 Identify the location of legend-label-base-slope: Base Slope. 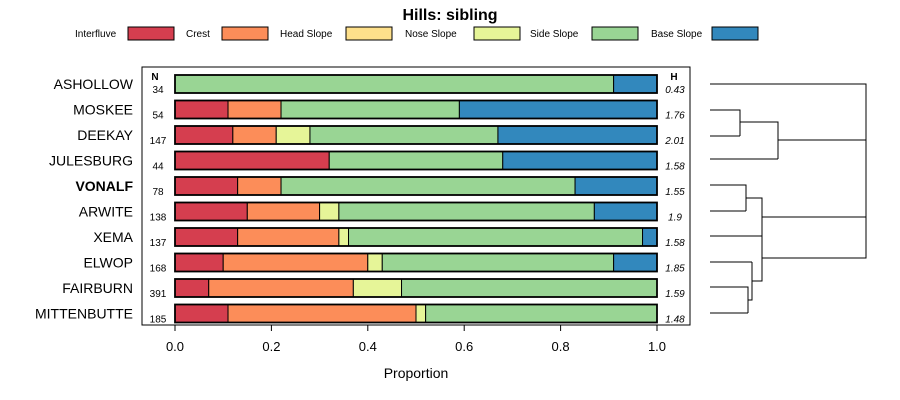
(677, 34).